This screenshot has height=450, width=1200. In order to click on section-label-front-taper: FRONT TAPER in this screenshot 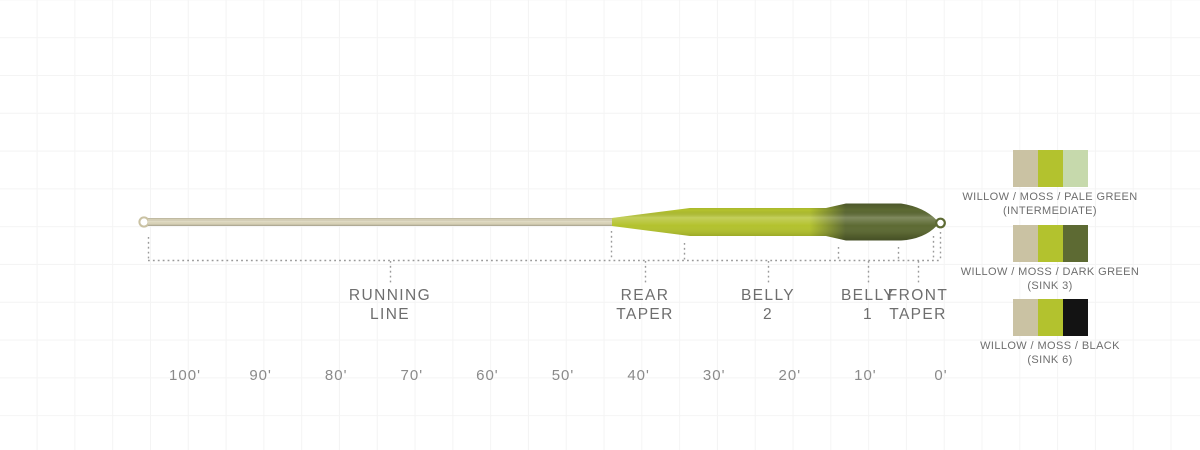, I will do `click(918, 305)`.